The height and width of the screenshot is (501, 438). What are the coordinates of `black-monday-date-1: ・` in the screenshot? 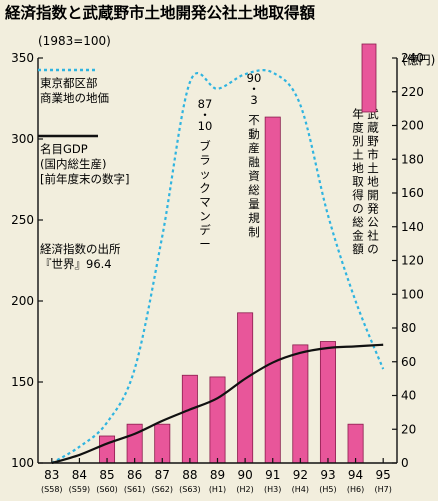 It's located at (205, 115).